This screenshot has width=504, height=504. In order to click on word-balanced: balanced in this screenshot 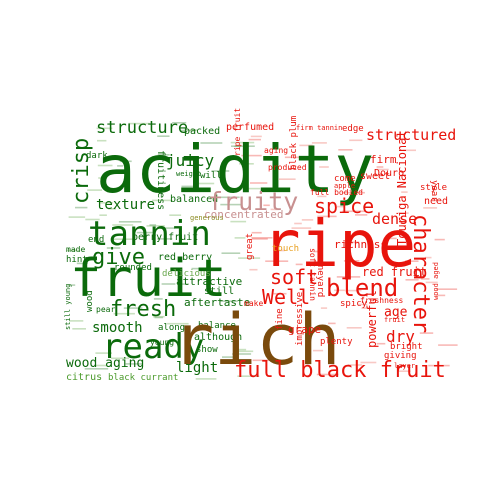, I will do `click(194, 199)`.